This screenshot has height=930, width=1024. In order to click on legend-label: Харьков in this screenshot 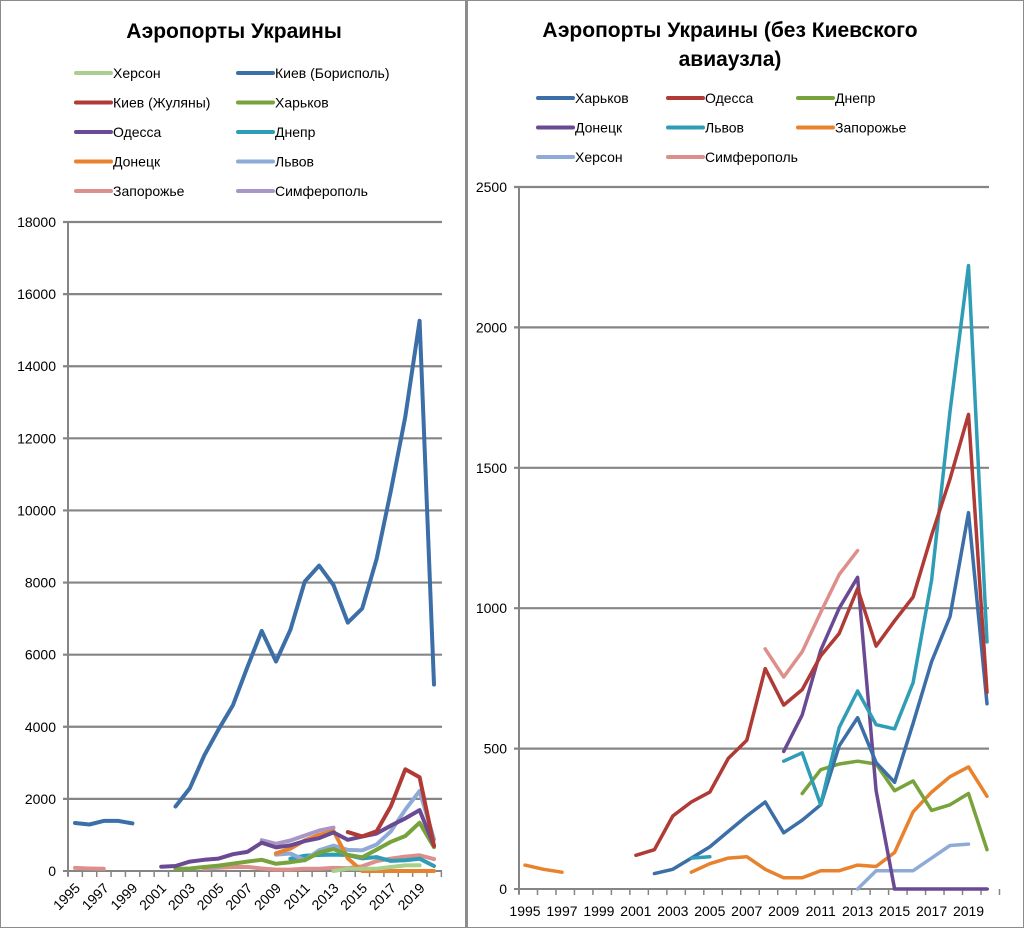, I will do `click(602, 98)`.